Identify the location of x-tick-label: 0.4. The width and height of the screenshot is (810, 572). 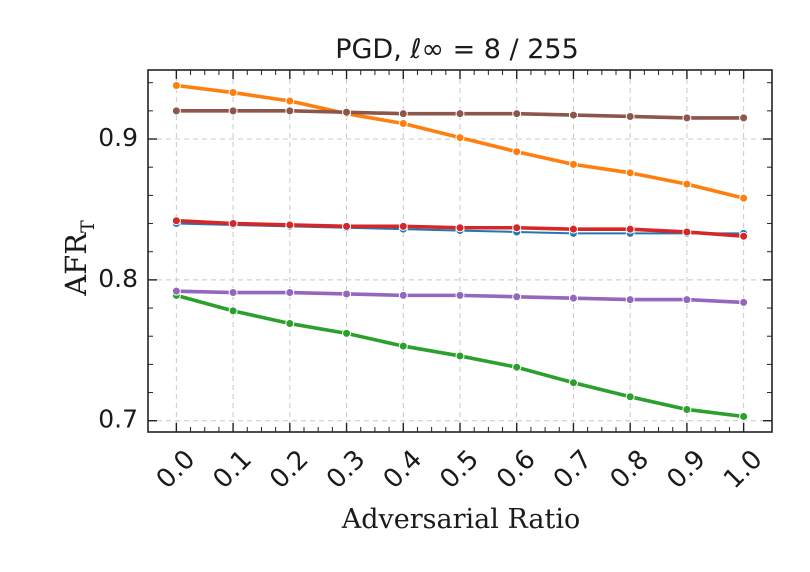
(403, 469).